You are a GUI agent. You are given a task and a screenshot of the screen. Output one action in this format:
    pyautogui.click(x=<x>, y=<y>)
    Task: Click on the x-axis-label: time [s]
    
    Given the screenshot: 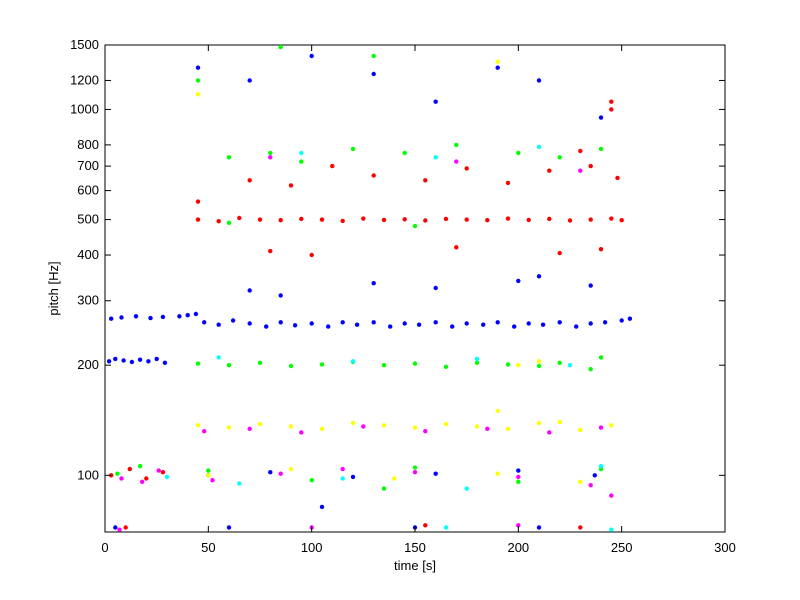 What is the action you would take?
    pyautogui.click(x=415, y=565)
    